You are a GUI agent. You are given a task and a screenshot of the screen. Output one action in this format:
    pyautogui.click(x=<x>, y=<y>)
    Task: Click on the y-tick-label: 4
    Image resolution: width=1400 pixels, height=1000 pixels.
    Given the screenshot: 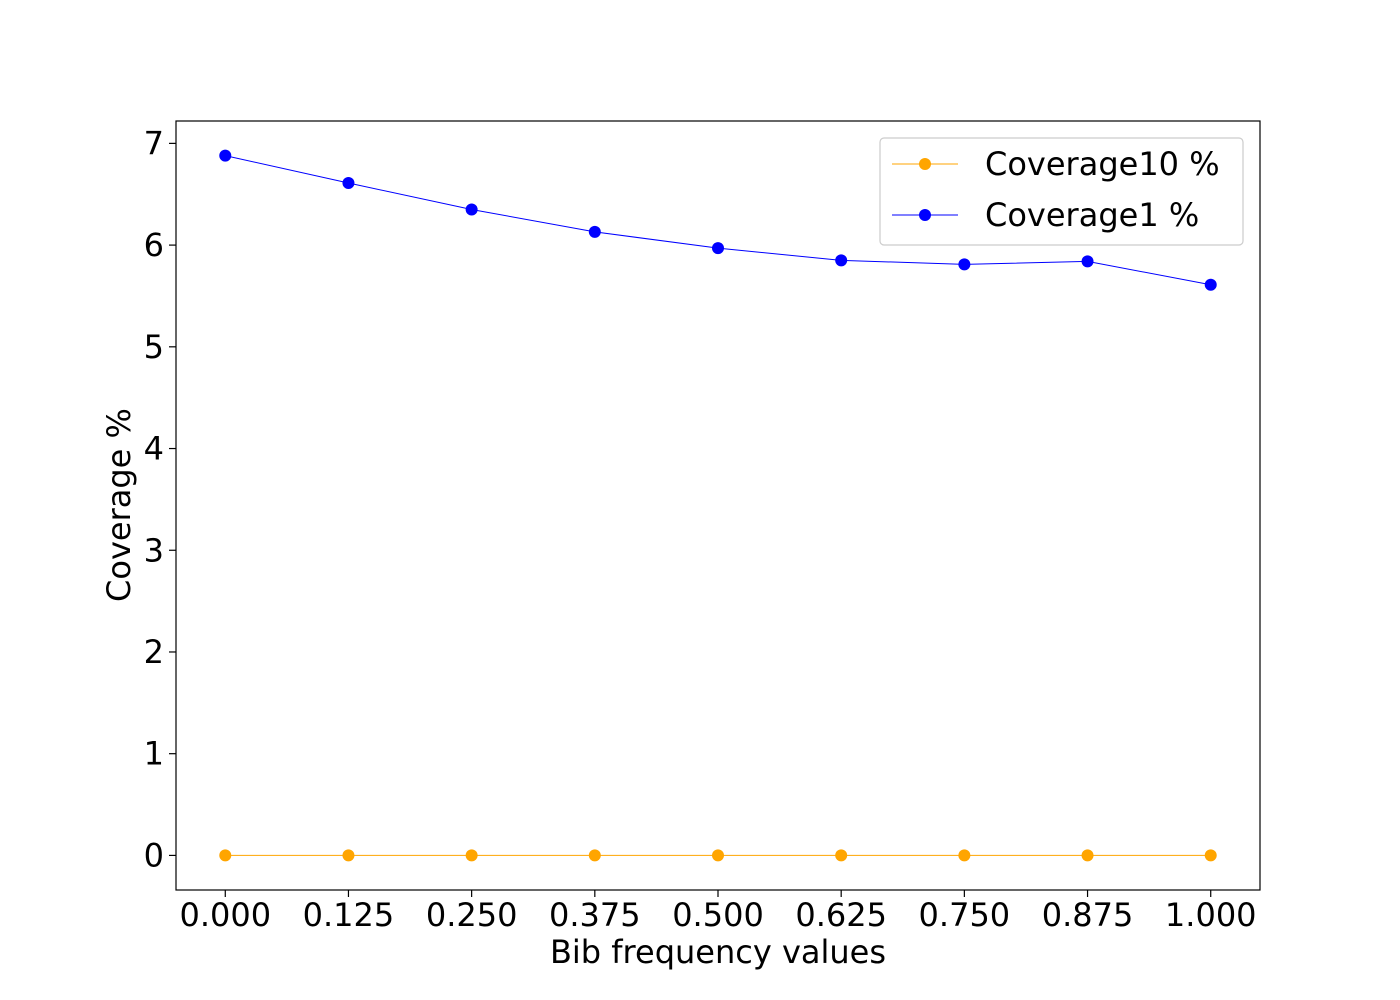 What is the action you would take?
    pyautogui.click(x=154, y=449)
    